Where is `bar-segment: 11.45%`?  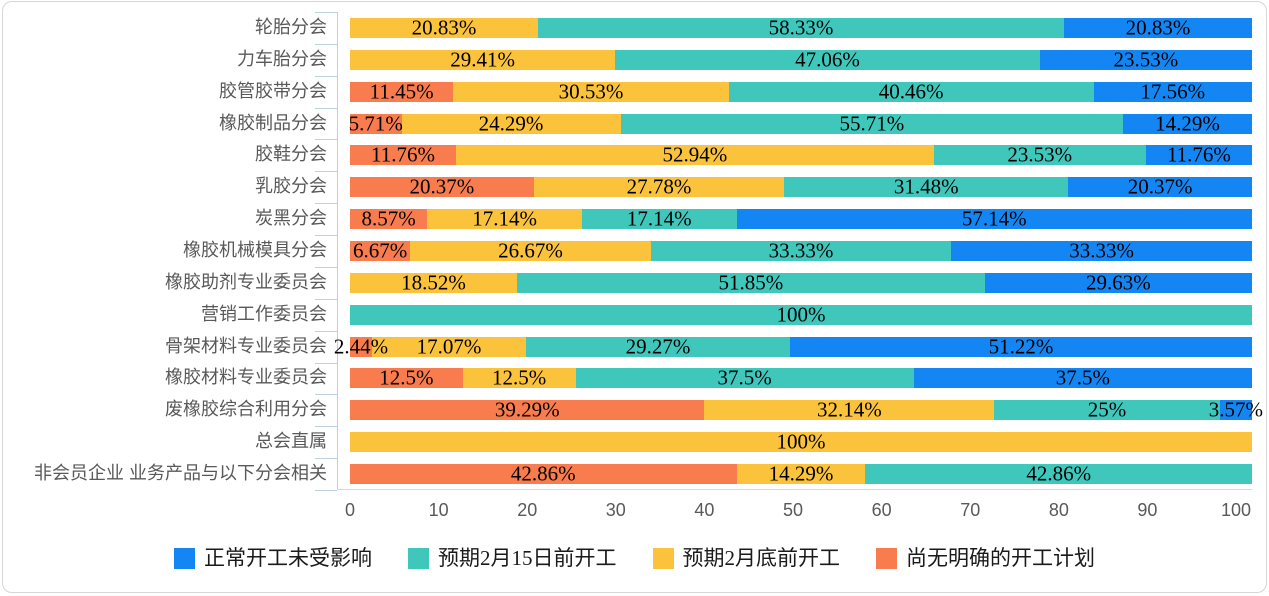
bar-segment: 11.45% is located at coordinates (402, 91).